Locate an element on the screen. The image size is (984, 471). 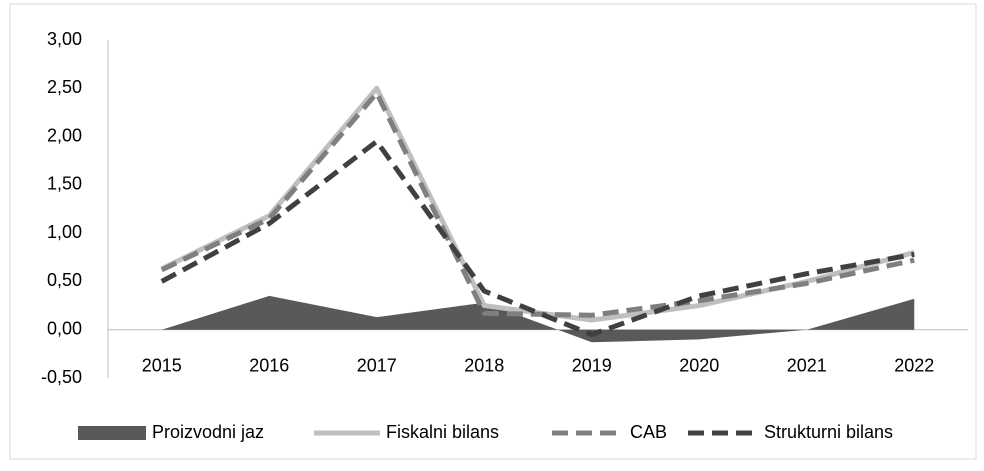
x-tick-label: 2018 is located at coordinates (484, 365).